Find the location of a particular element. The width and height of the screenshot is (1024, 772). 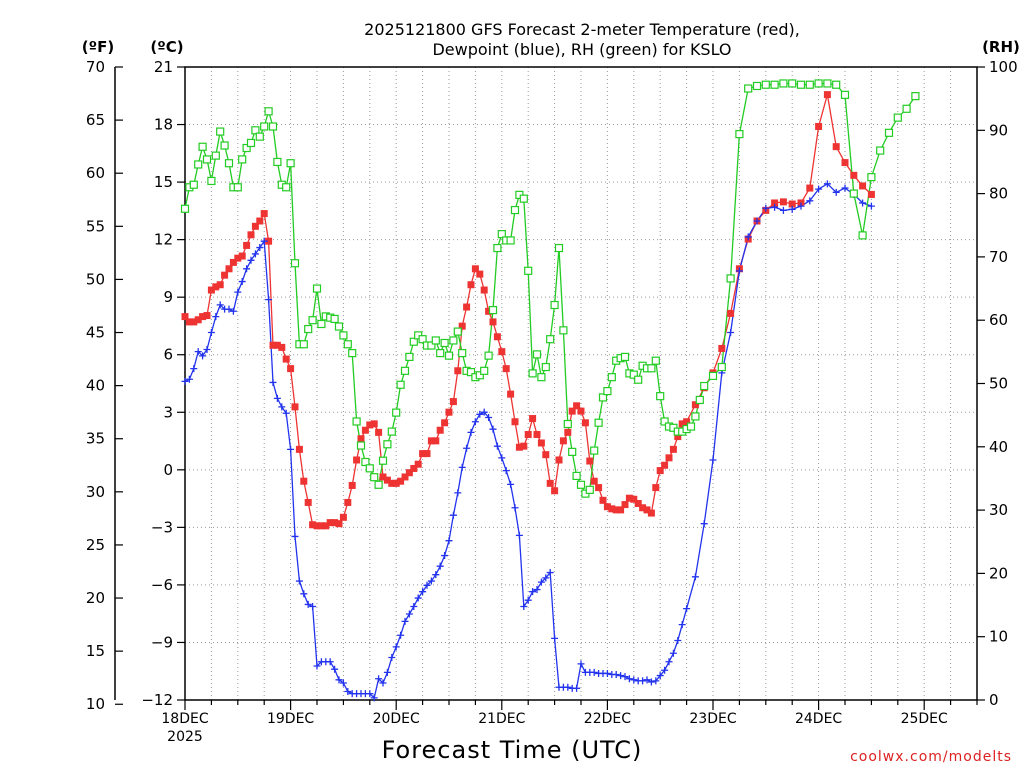

celsius-tick-label: −3 is located at coordinates (162, 527).